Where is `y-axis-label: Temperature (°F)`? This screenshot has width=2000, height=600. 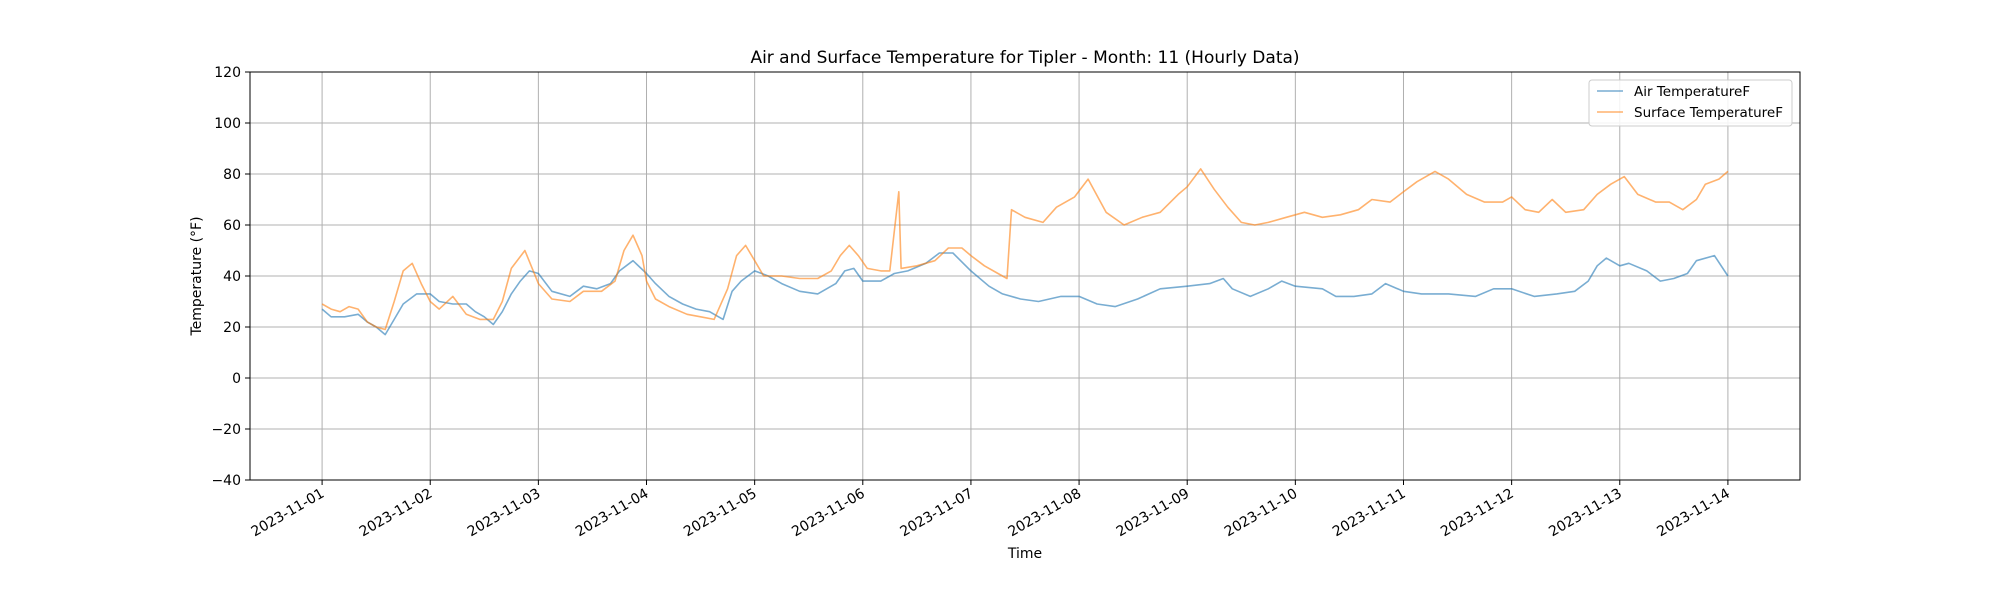 y-axis-label: Temperature (°F) is located at coordinates (197, 276).